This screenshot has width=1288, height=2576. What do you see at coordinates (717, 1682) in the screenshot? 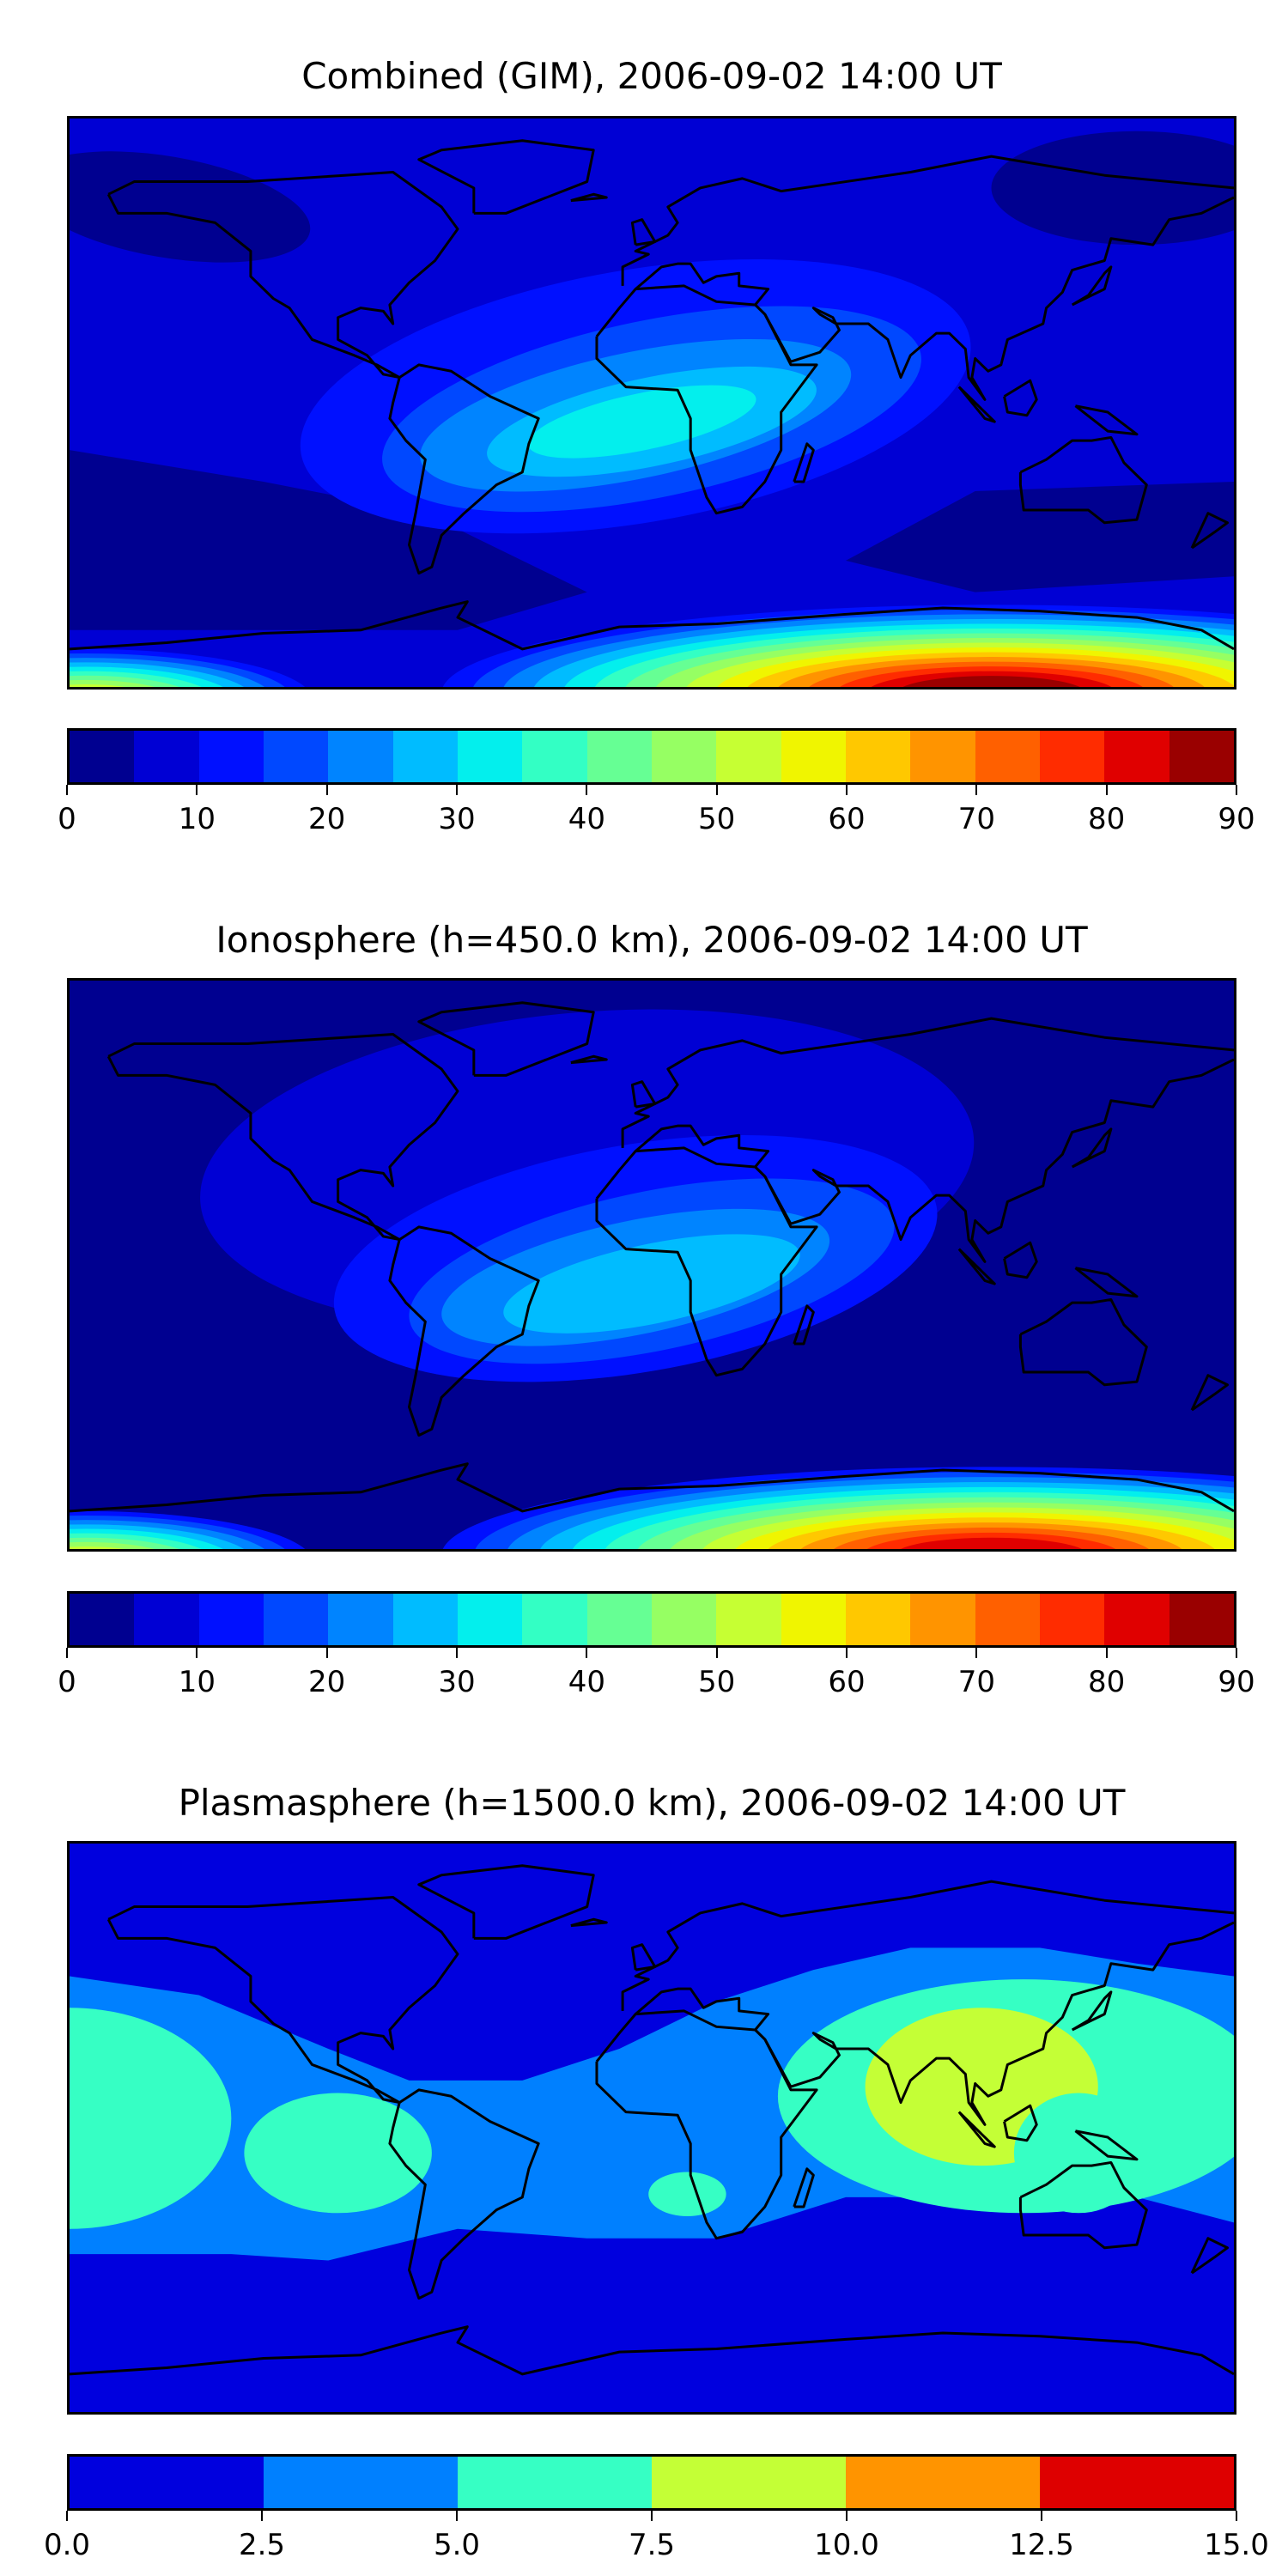
I see `colorbar-tick-label: 50` at bounding box center [717, 1682].